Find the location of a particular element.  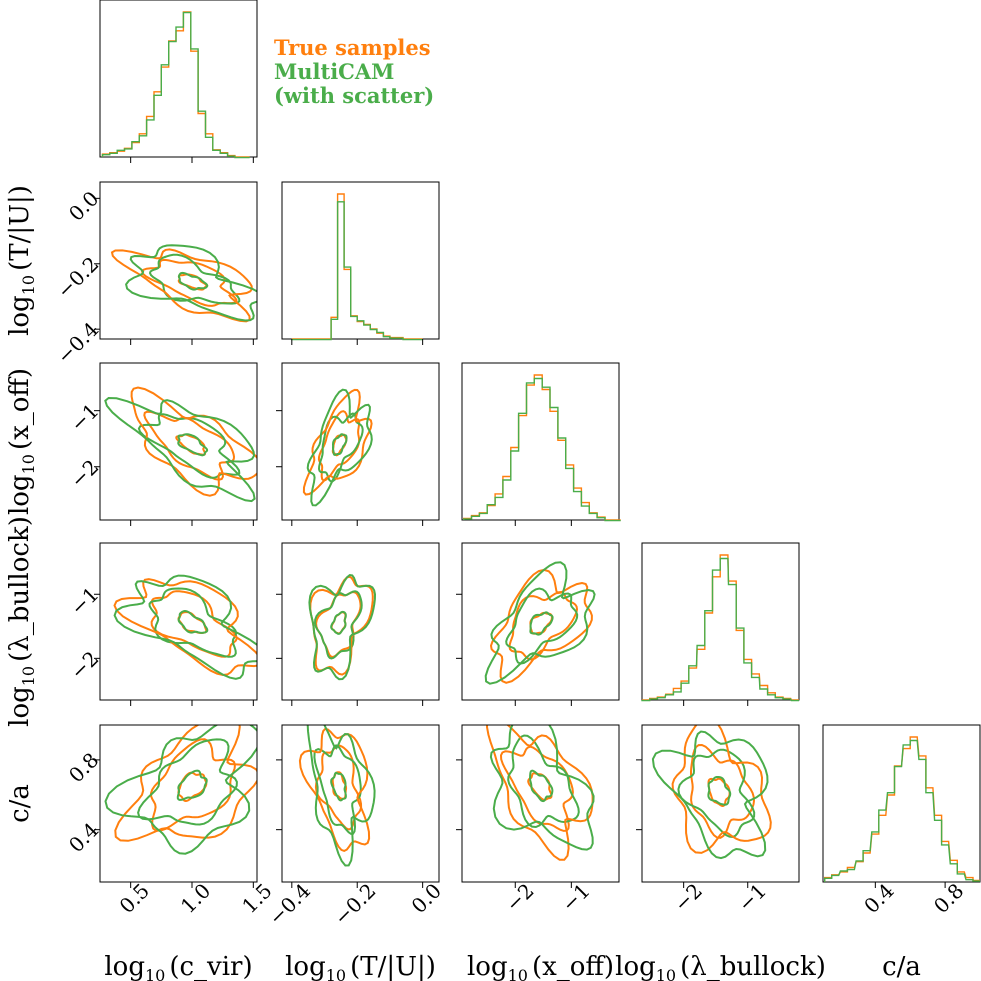

y-tick-label: 0.4 is located at coordinates (83, 837).